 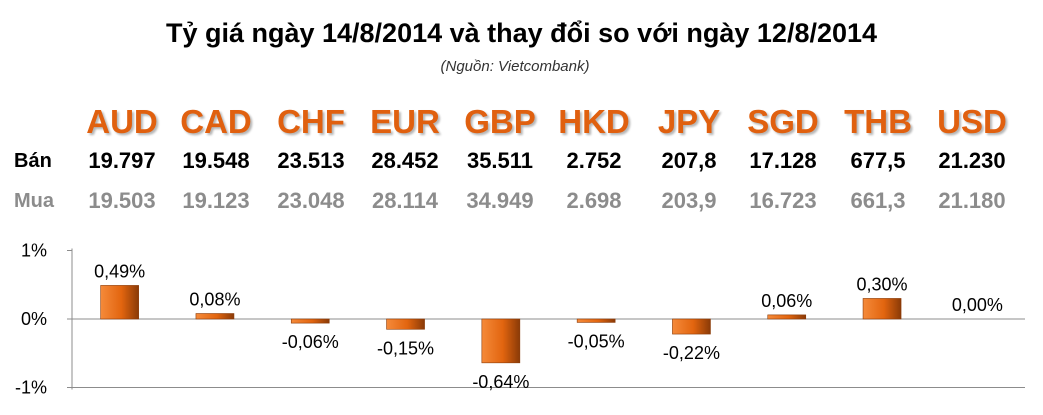 What do you see at coordinates (216, 200) in the screenshot?
I see `buy-rate: 19.123` at bounding box center [216, 200].